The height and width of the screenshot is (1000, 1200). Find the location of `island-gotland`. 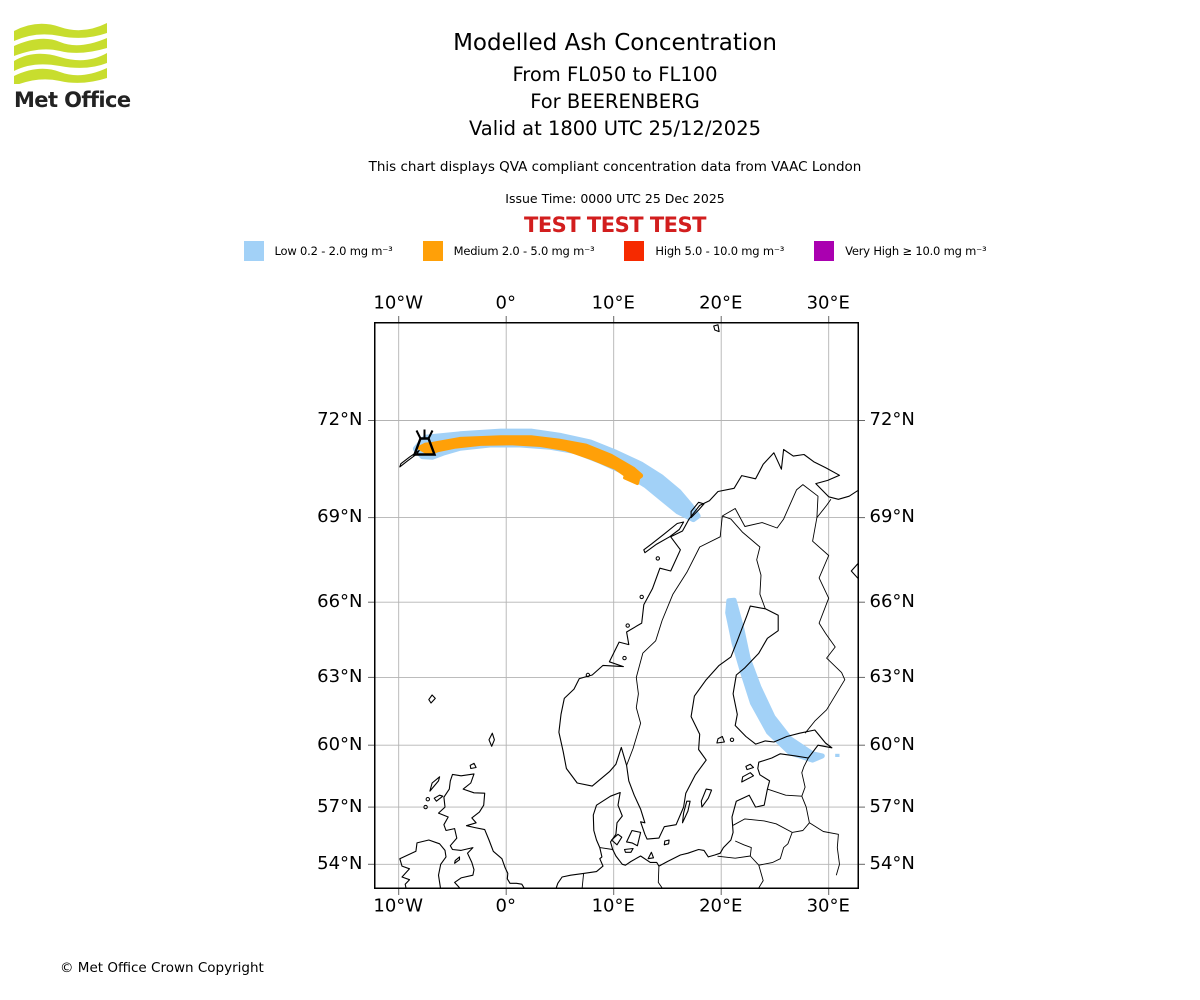

island-gotland is located at coordinates (706, 798).